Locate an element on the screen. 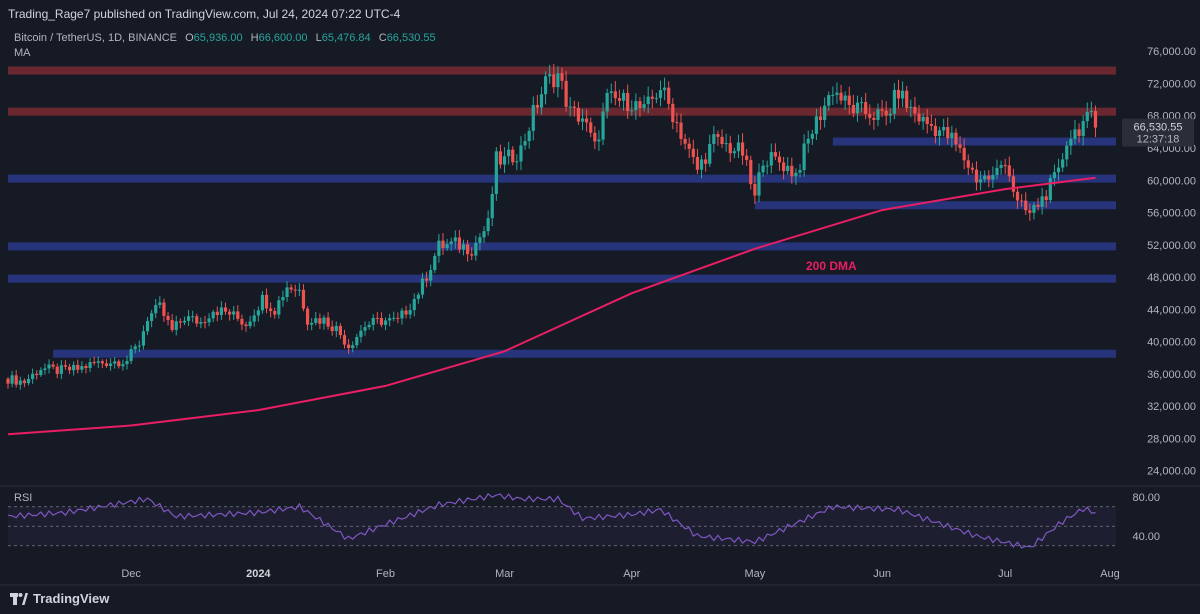 The image size is (1200, 614). resistance-level is located at coordinates (562, 111).